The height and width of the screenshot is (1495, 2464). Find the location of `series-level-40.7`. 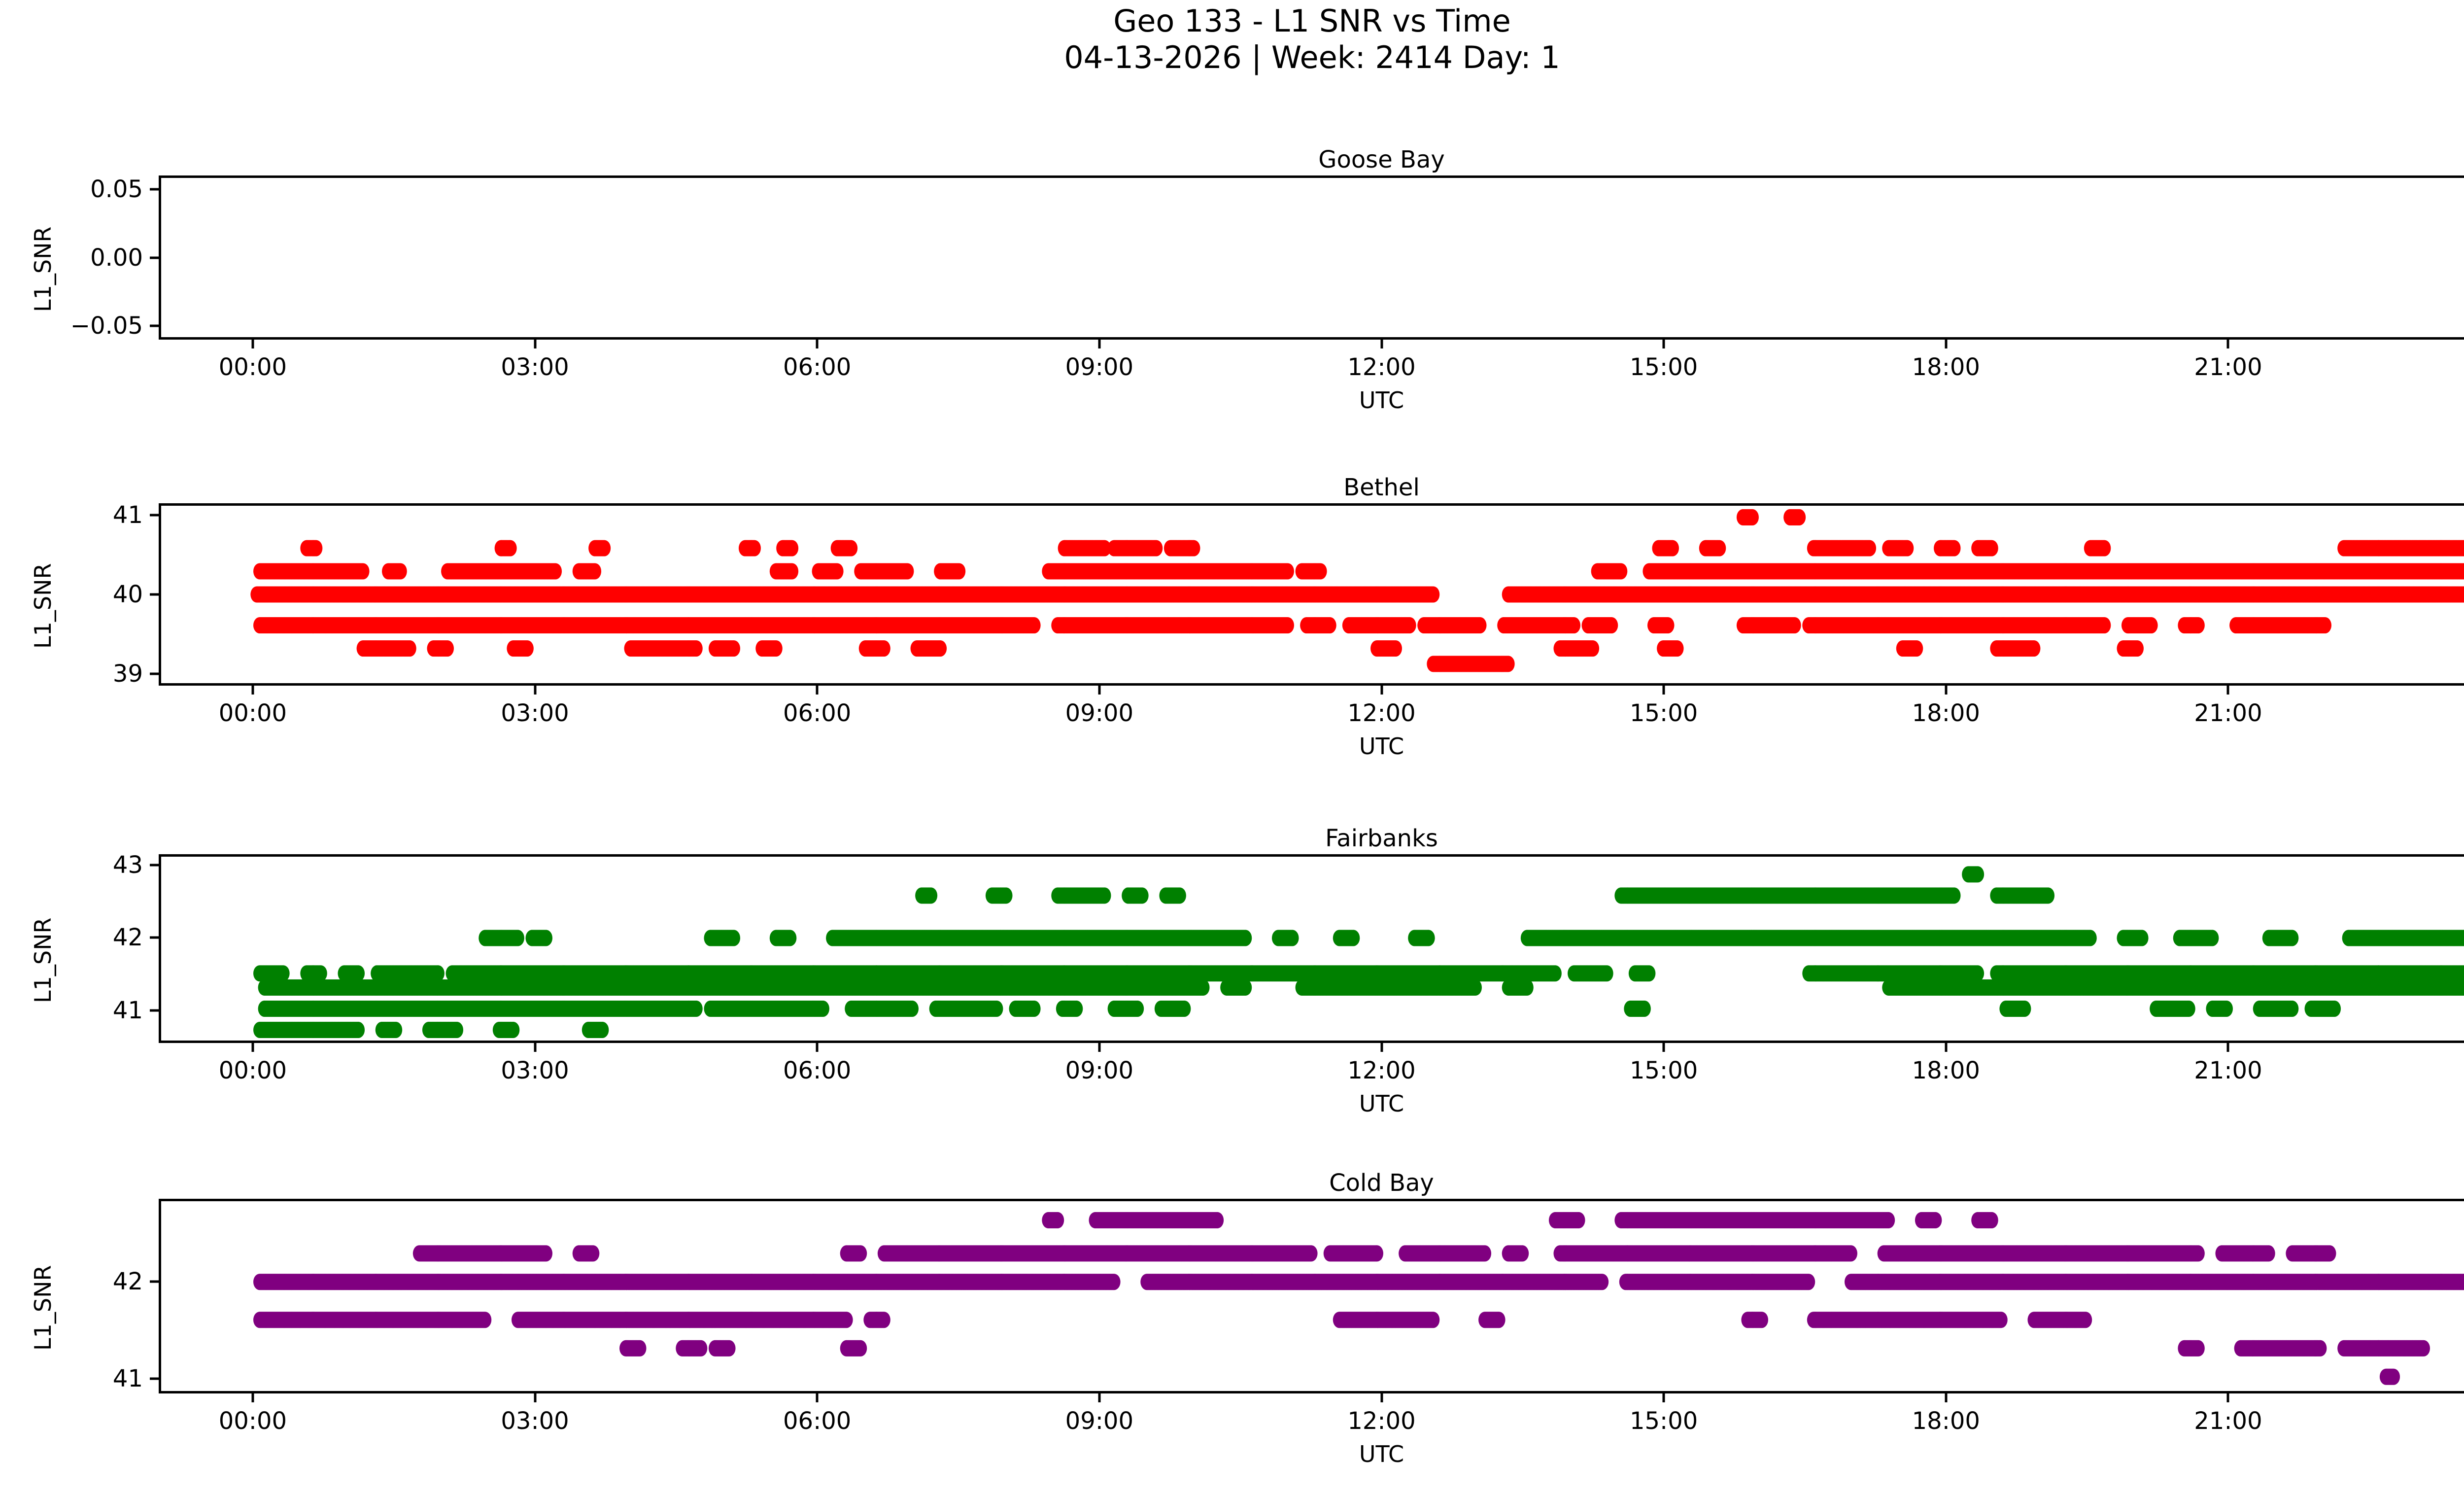

series-level-40.7 is located at coordinates (431, 1030).